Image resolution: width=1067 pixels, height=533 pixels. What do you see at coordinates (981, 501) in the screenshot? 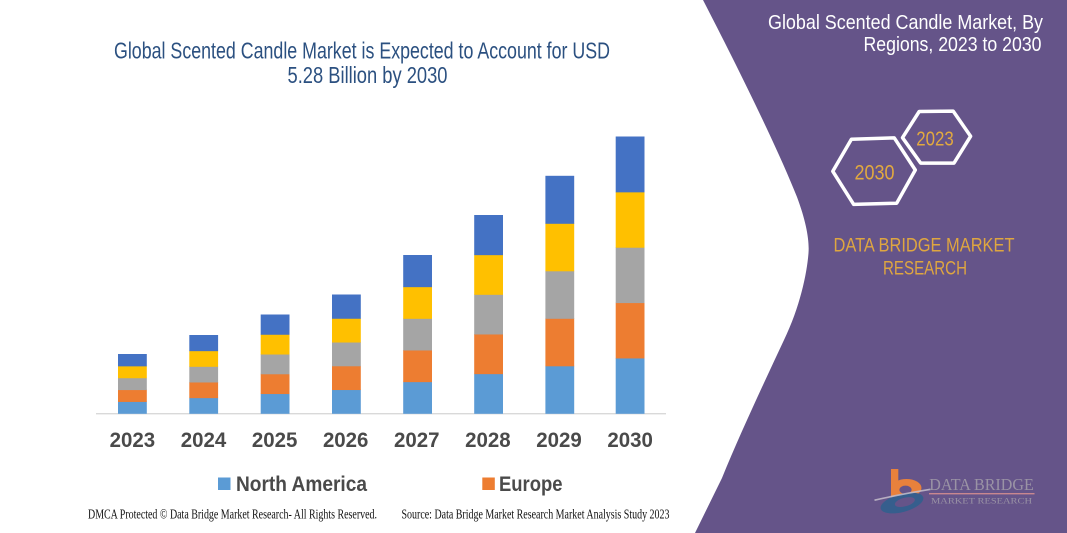
I see `svg-text: MARKET RESEARCH` at bounding box center [981, 501].